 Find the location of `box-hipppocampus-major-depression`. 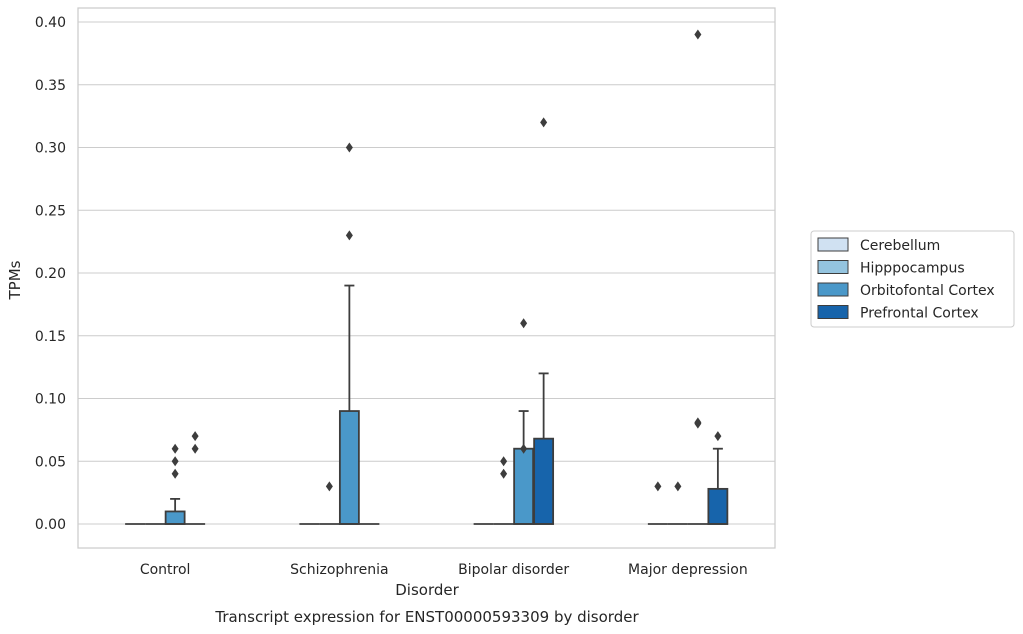

box-hipppocampus-major-depression is located at coordinates (677, 503).